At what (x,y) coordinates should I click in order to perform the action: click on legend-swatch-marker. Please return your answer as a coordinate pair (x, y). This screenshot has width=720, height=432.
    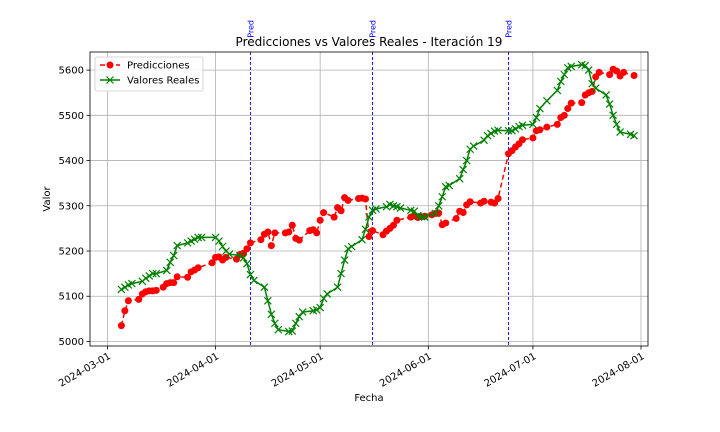
    Looking at the image, I should click on (110, 80).